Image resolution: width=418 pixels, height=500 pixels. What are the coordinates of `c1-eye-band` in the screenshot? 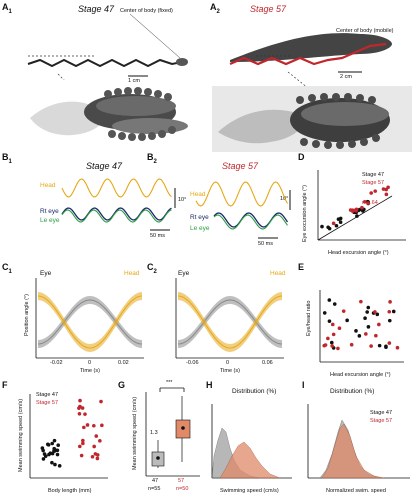 It's located at (90, 322).